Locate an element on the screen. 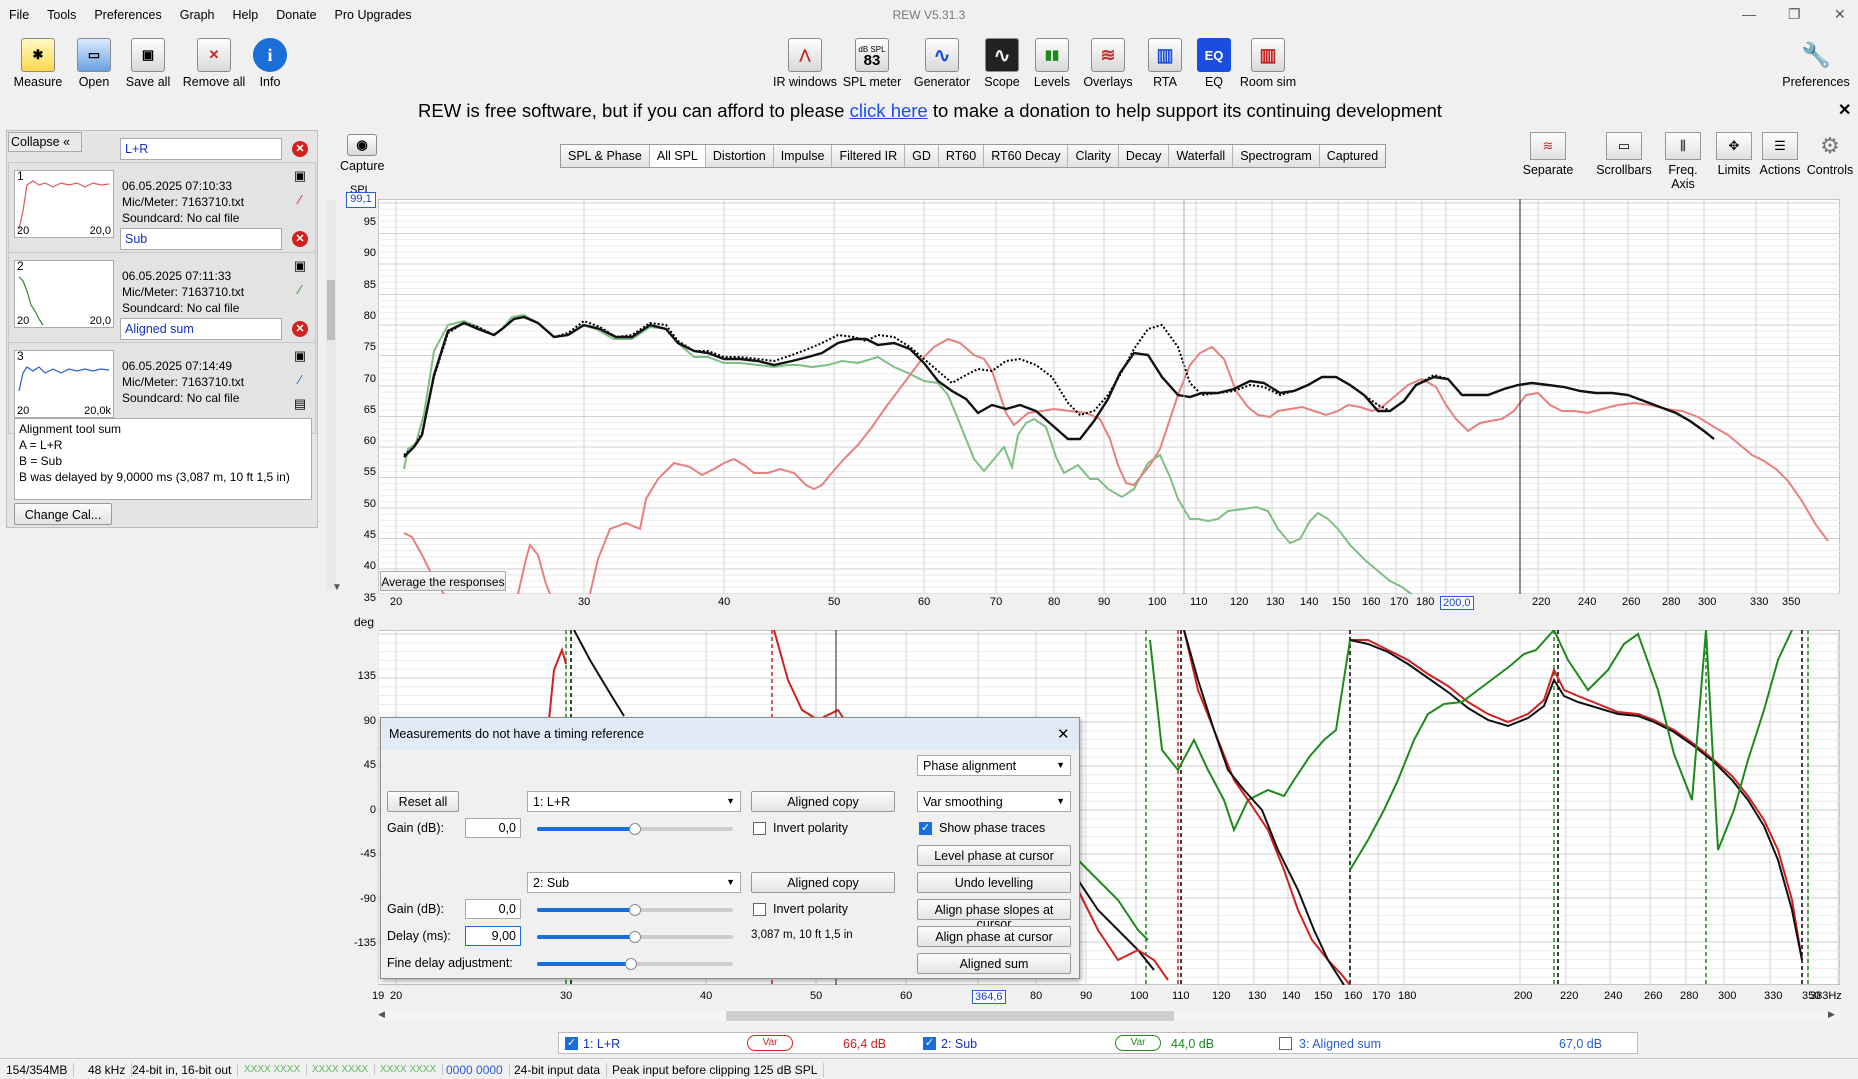  ir-windows-button: ⋀ IR windows is located at coordinates (805, 63).